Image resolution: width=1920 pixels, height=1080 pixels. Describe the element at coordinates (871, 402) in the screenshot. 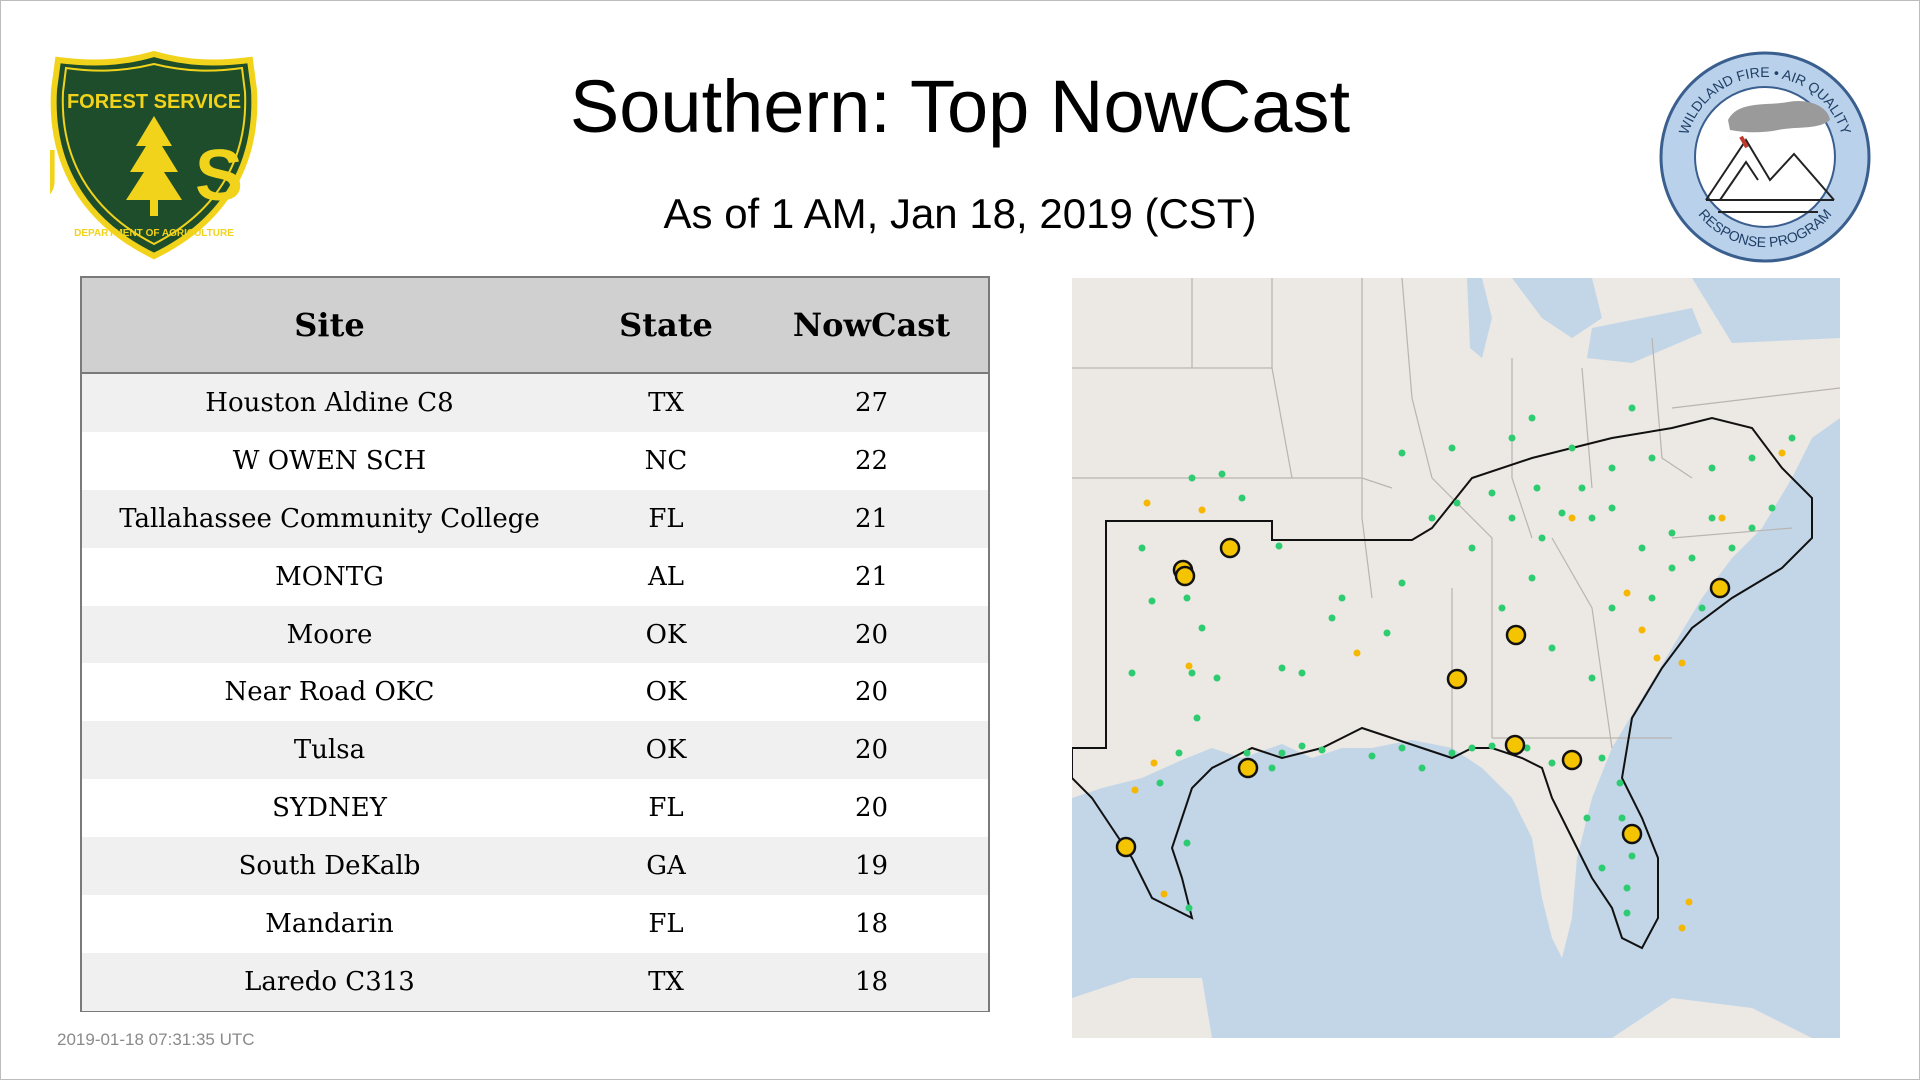

I see `cell-nowcast: 27` at that location.